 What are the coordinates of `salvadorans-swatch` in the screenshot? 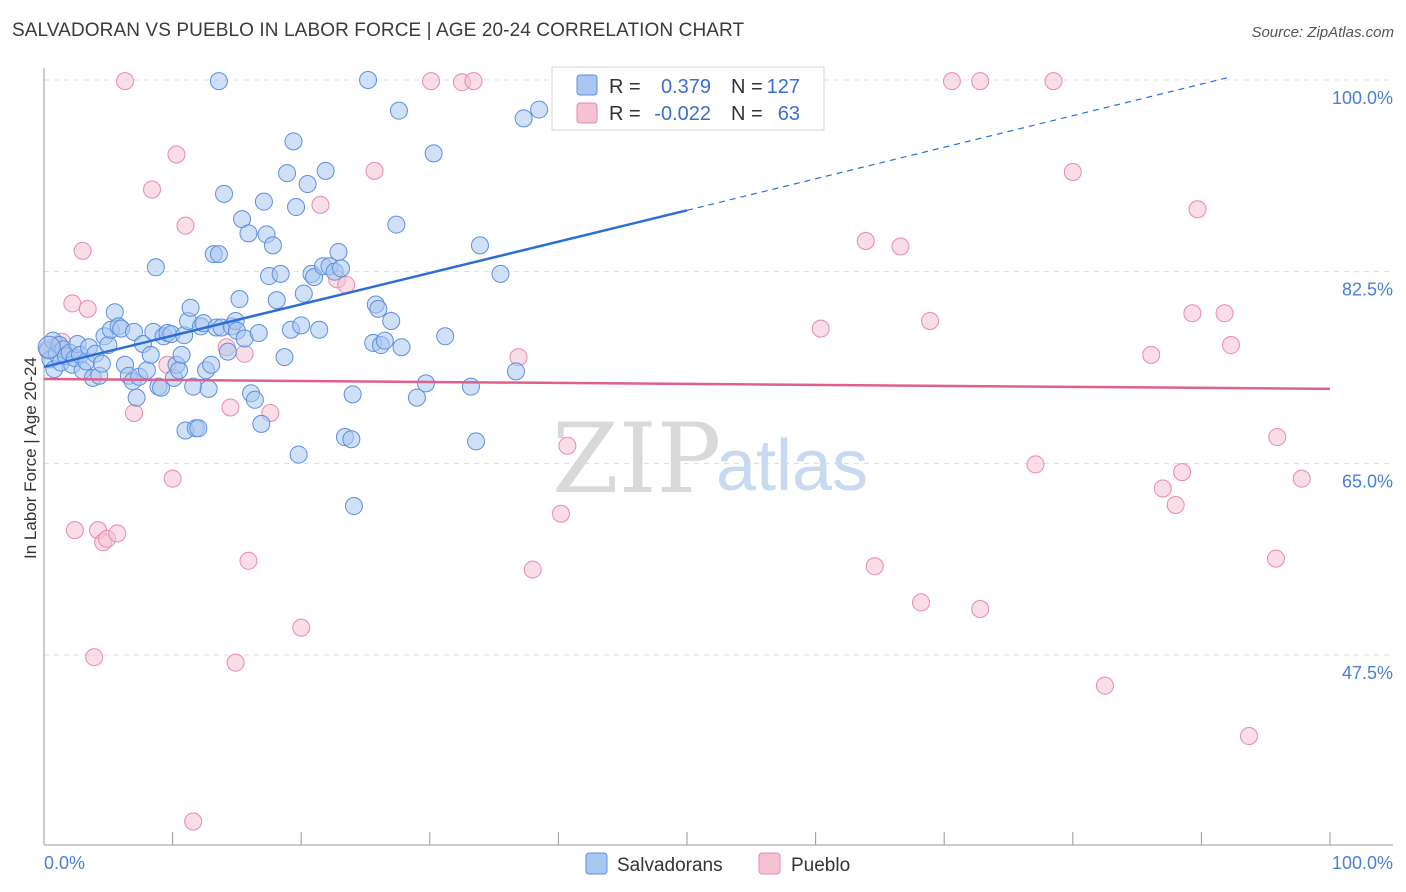 It's located at (587, 85).